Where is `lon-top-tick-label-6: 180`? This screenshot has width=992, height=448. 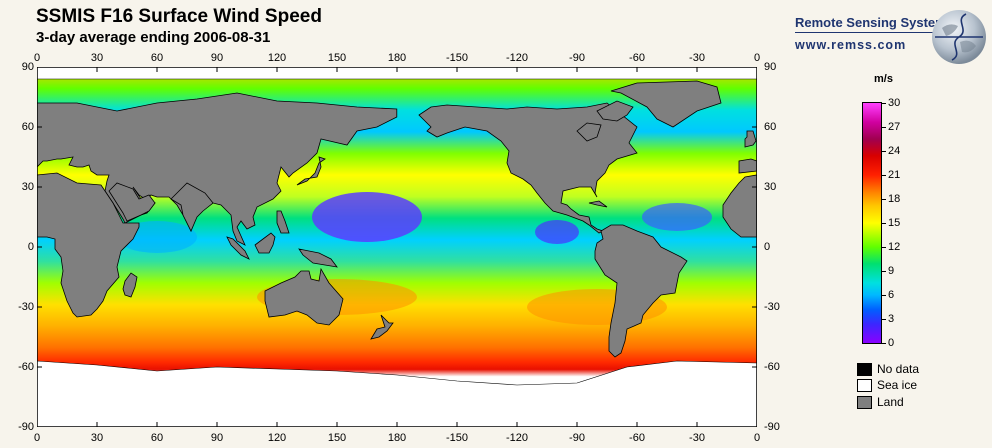 lon-top-tick-label-6: 180 is located at coordinates (397, 58).